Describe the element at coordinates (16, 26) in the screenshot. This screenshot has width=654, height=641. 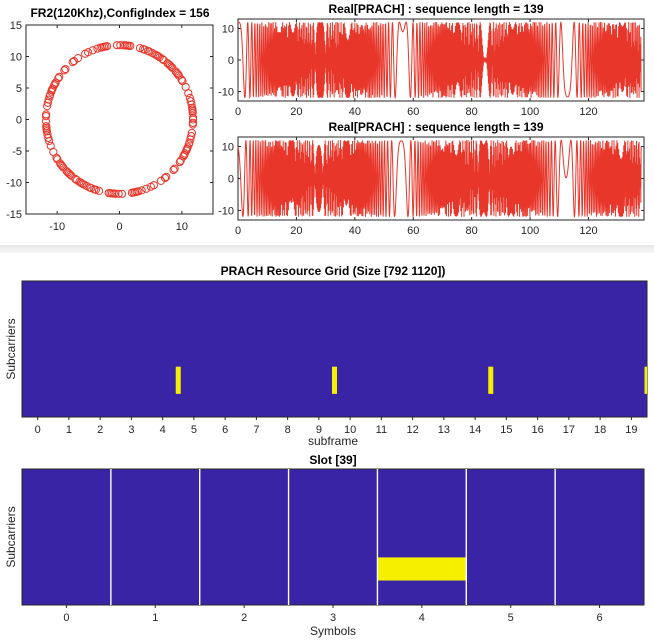
I see `scatter-ytick-label: 15` at that location.